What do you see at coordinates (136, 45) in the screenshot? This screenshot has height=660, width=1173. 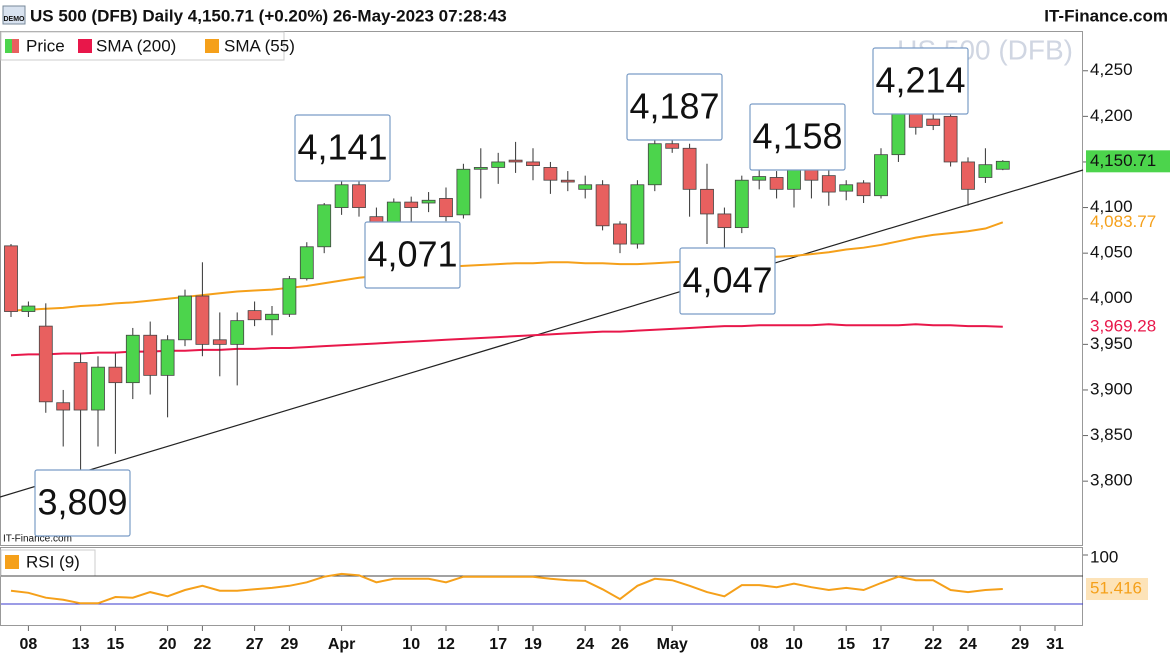 I see `legend-label: SMA (200)` at bounding box center [136, 45].